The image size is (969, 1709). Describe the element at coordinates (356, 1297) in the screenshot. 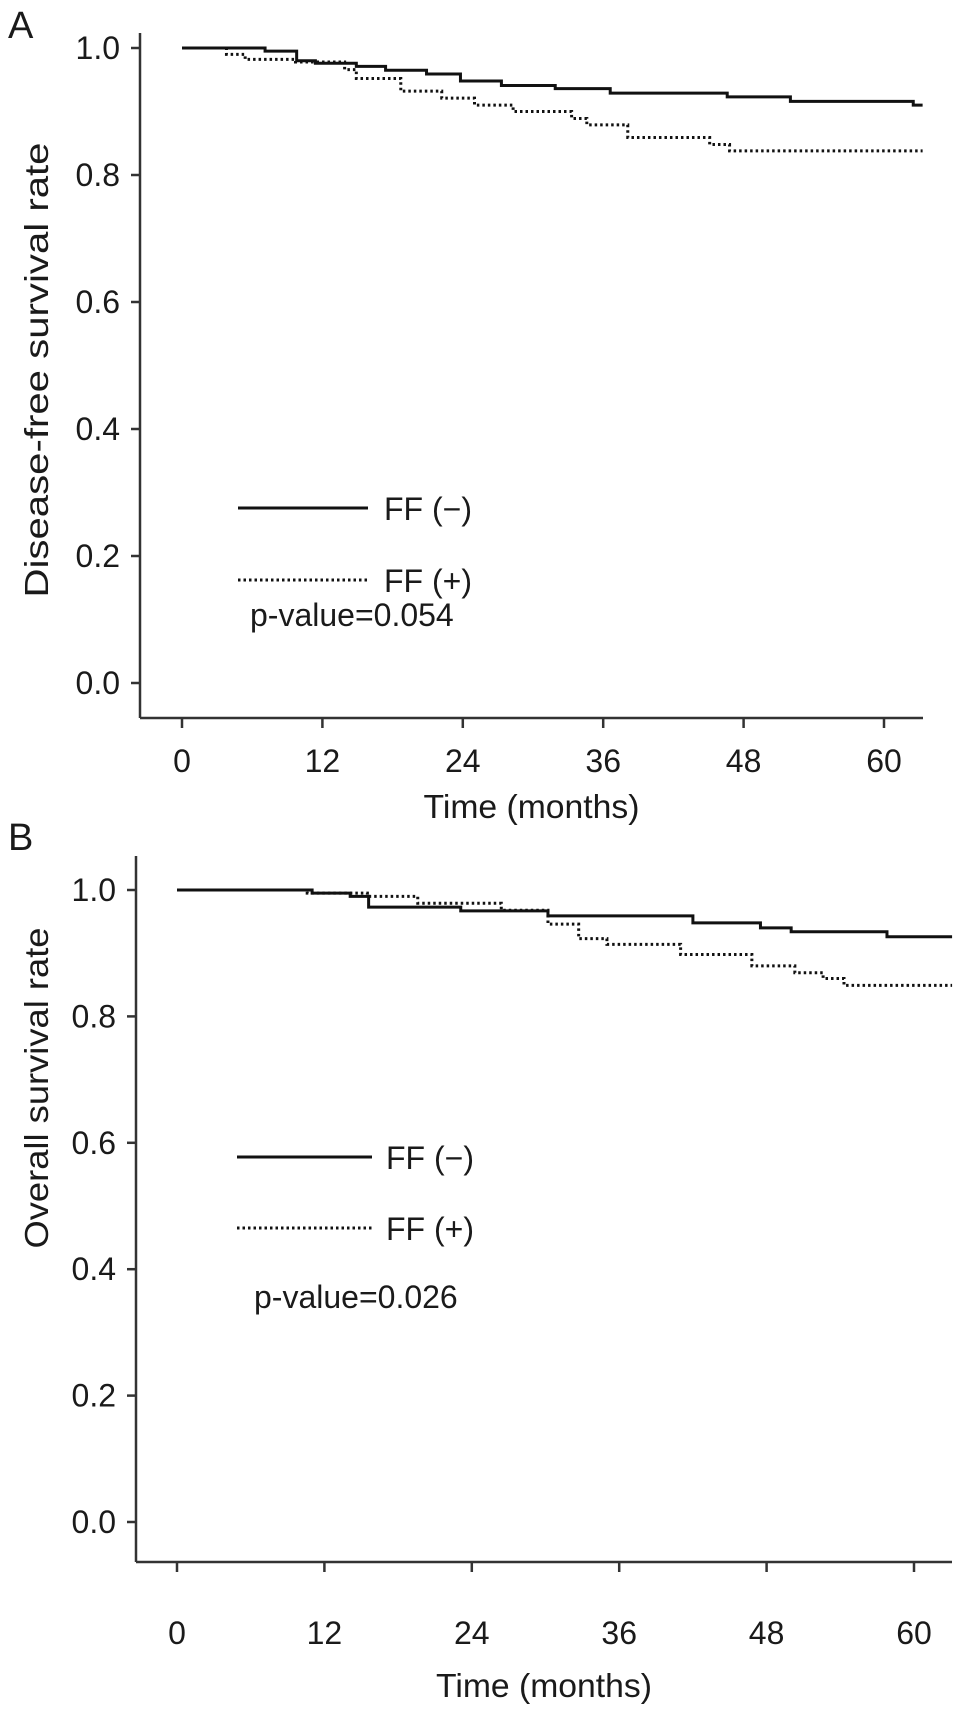

I see `p-value-annotation: p-value=0.026` at that location.